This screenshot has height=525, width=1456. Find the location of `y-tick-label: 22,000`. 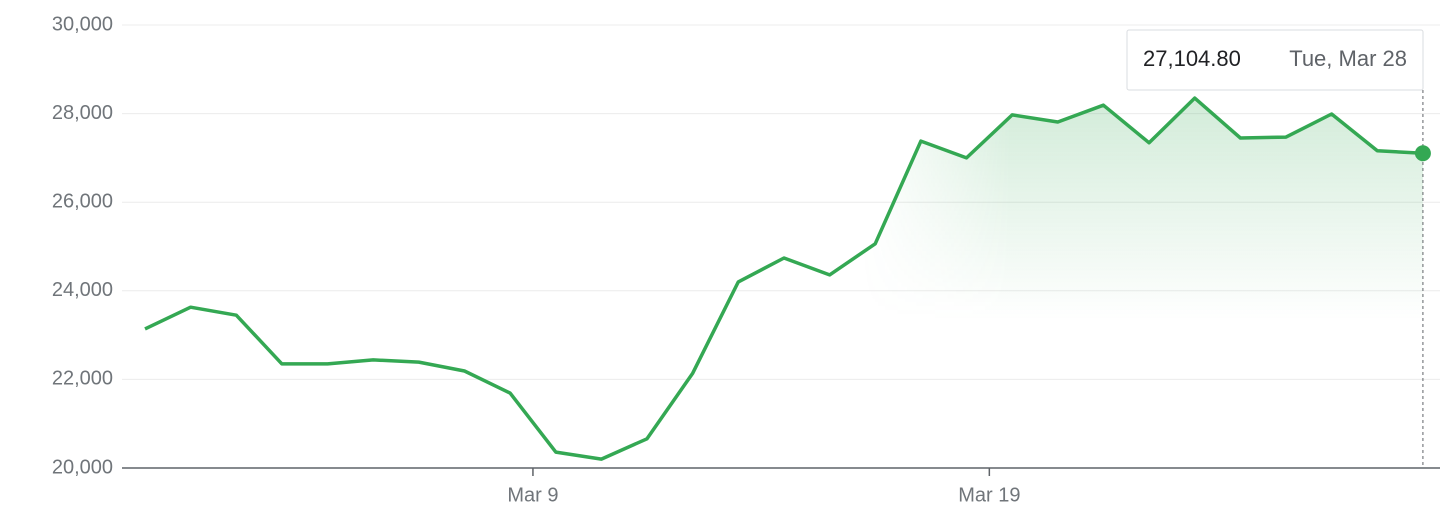

y-tick-label: 22,000 is located at coordinates (82, 379).